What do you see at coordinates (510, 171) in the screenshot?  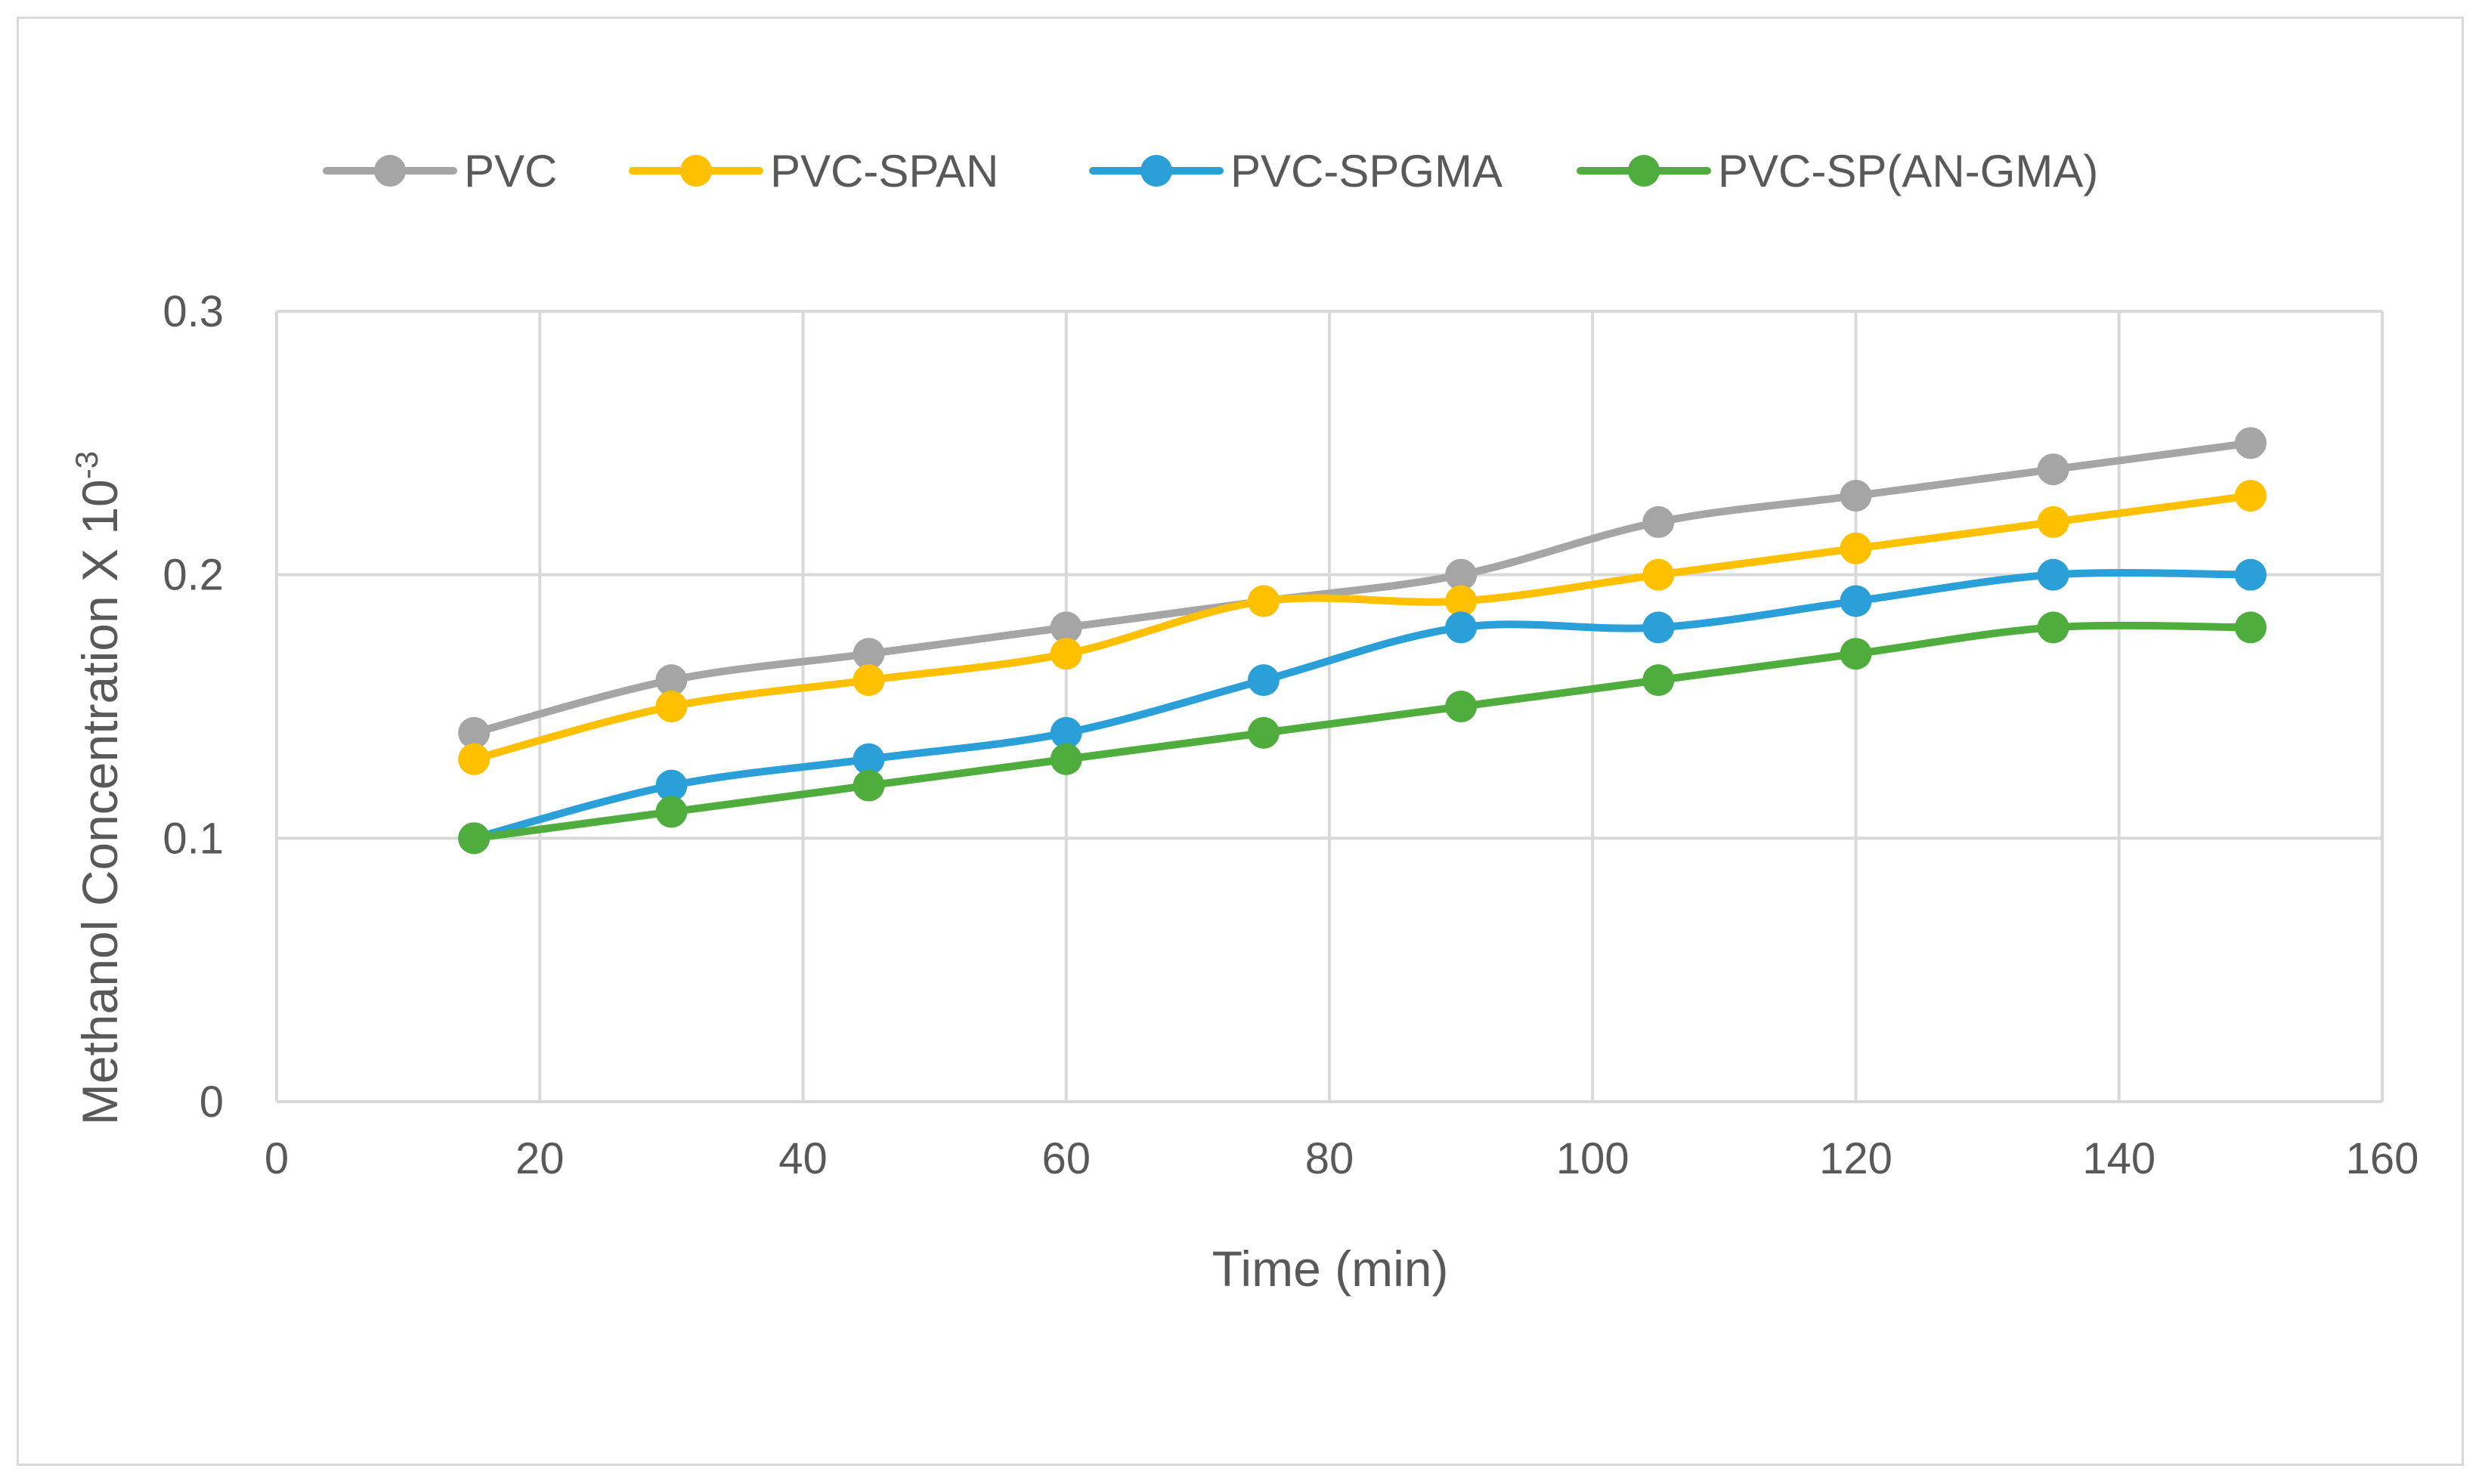 I see `legend-label: PVC` at bounding box center [510, 171].